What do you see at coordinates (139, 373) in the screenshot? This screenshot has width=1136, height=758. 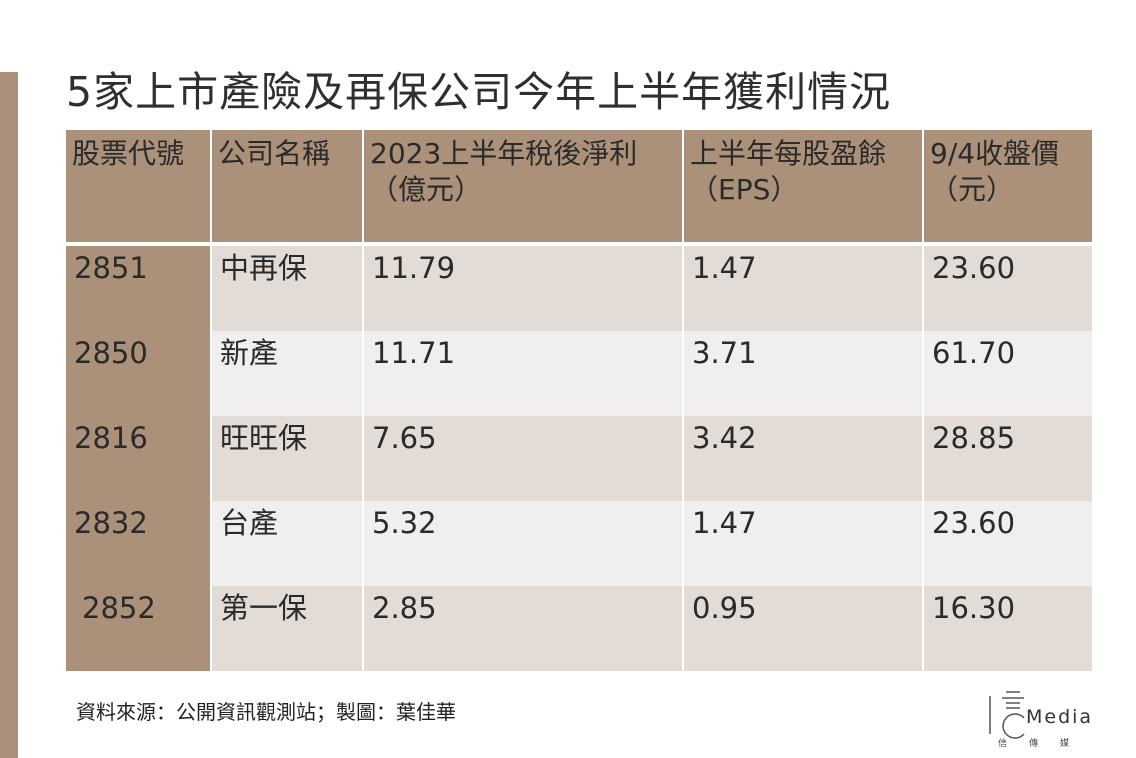 I see `cell-stock-code: 2850` at bounding box center [139, 373].